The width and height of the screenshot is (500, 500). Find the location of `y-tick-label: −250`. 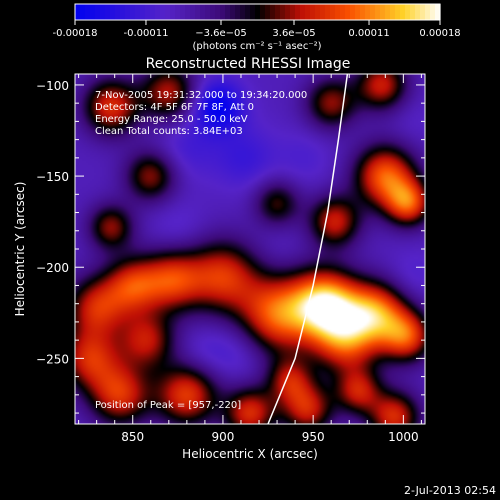

y-tick-label: −250 is located at coordinates (52, 359).